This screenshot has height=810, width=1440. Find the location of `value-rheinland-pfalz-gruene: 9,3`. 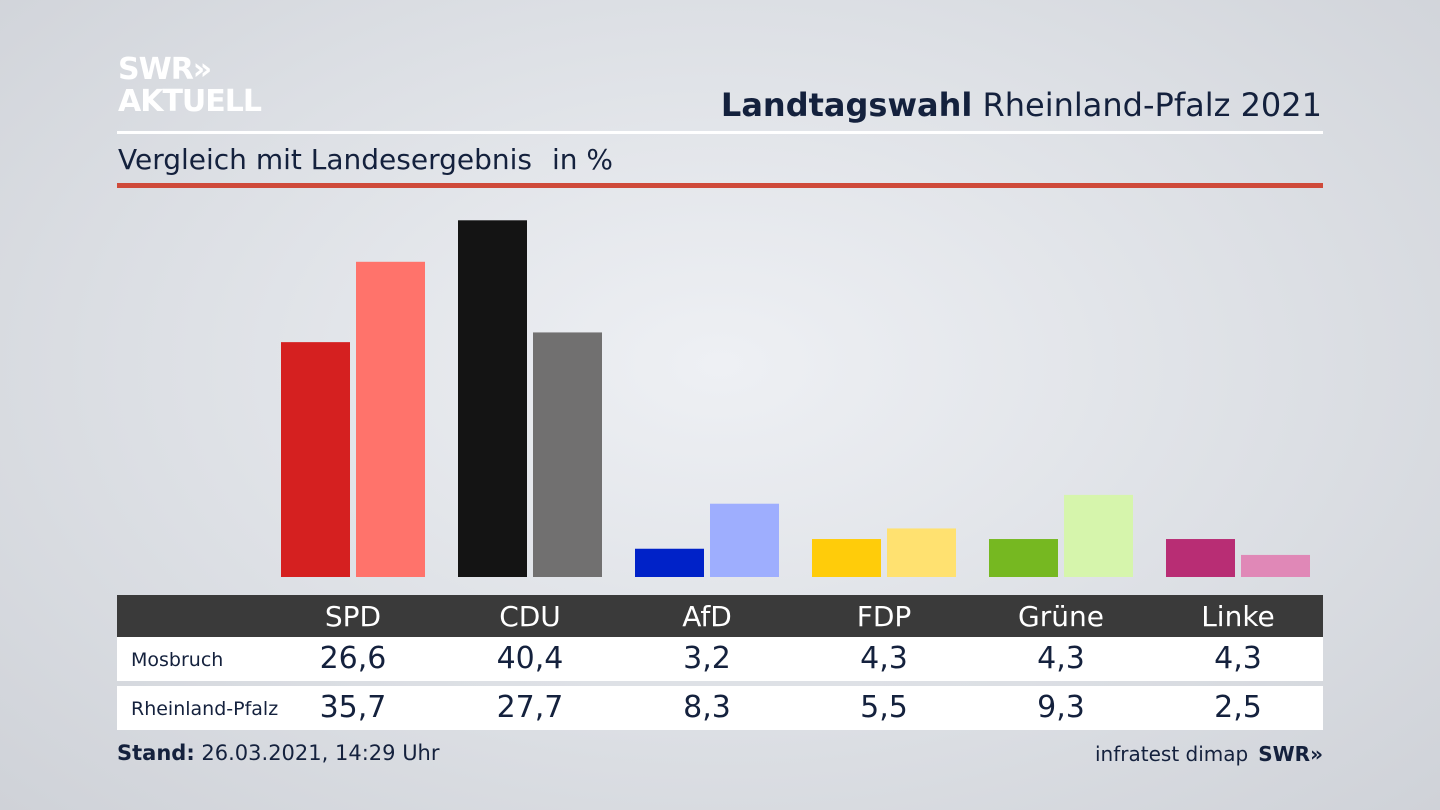

value-rheinland-pfalz-gruene: 9,3 is located at coordinates (1061, 707).